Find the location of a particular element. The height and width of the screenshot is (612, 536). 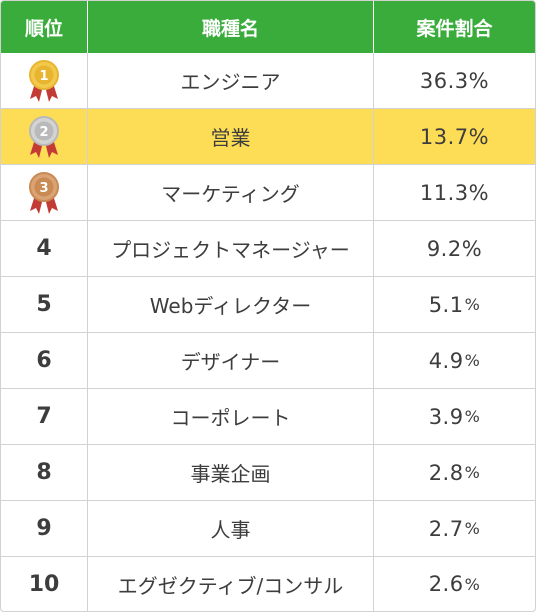

header-job: 職種名 is located at coordinates (231, 27).